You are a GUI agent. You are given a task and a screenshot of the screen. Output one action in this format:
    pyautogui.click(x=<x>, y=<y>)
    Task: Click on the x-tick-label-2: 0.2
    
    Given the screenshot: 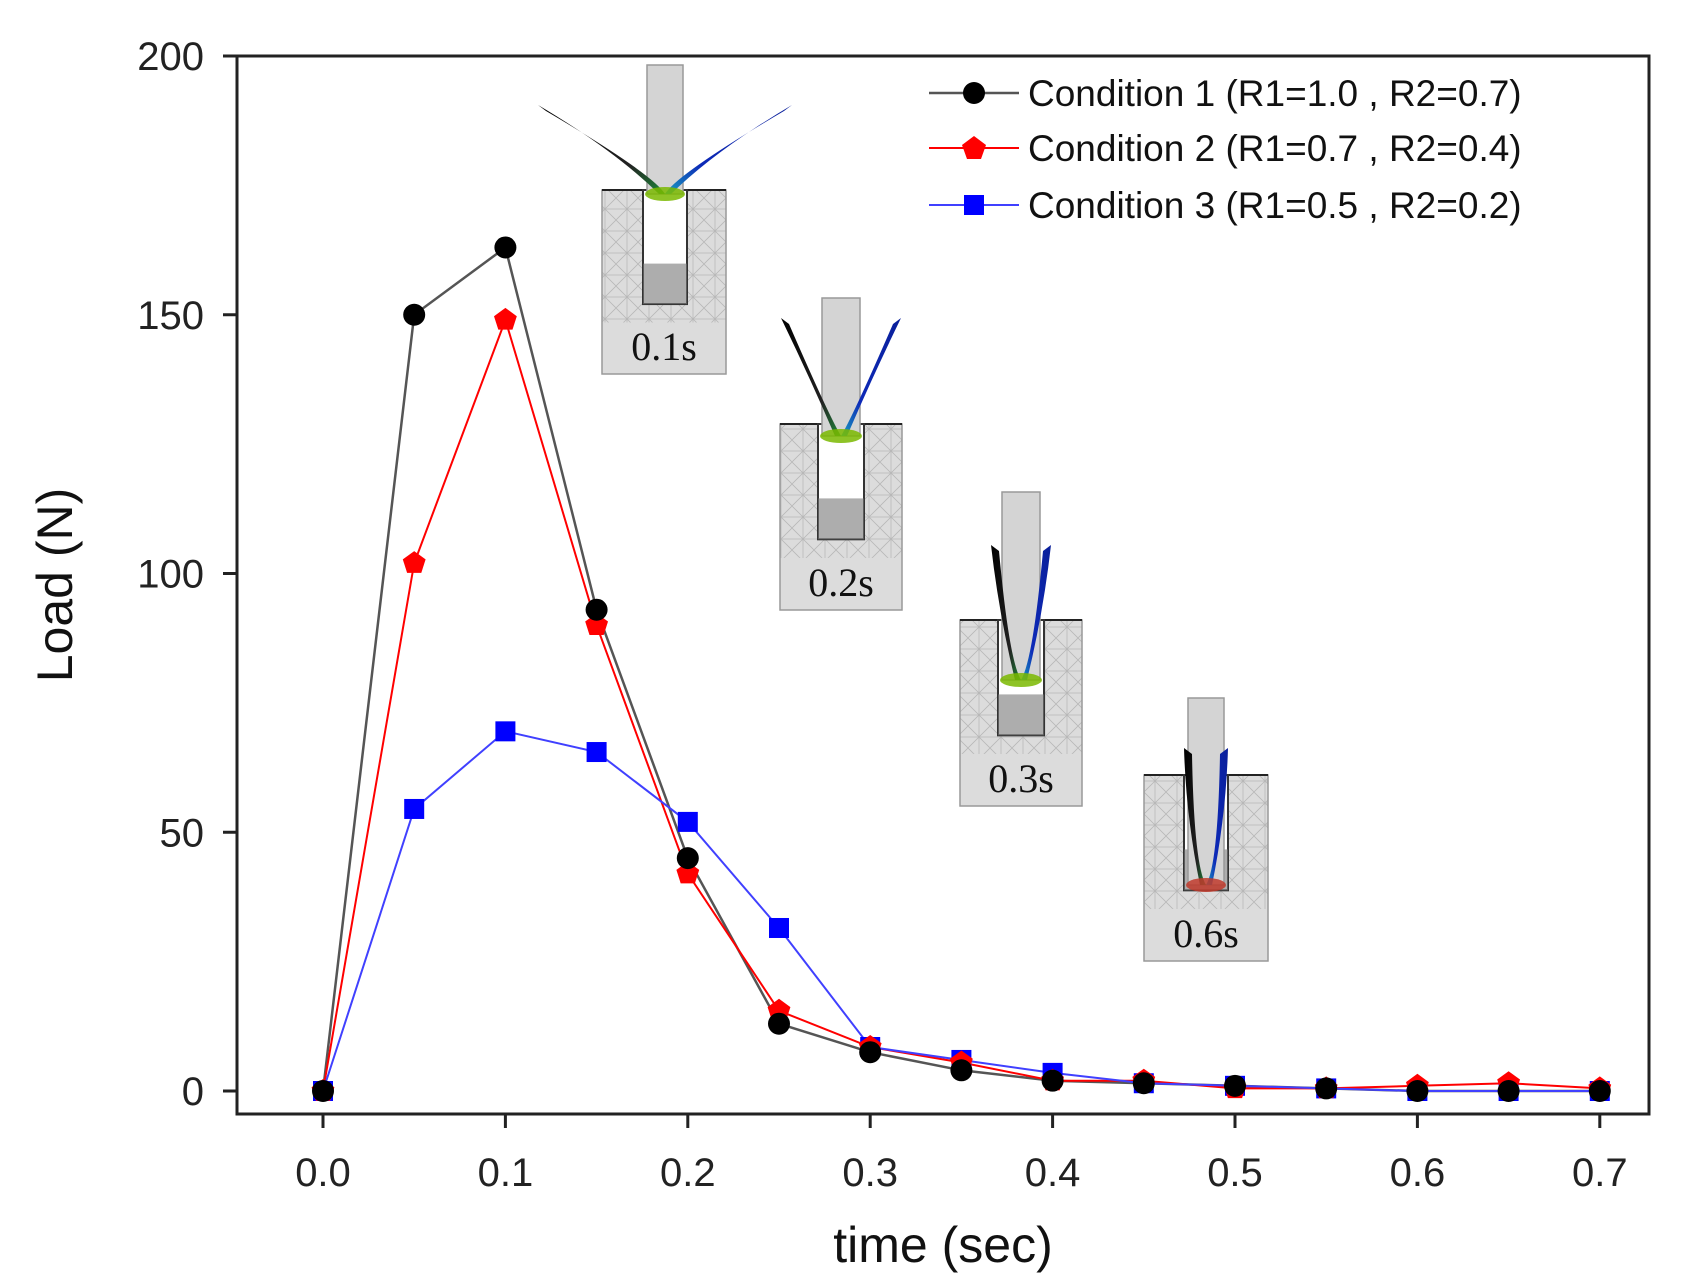 What is the action you would take?
    pyautogui.click(x=688, y=1173)
    